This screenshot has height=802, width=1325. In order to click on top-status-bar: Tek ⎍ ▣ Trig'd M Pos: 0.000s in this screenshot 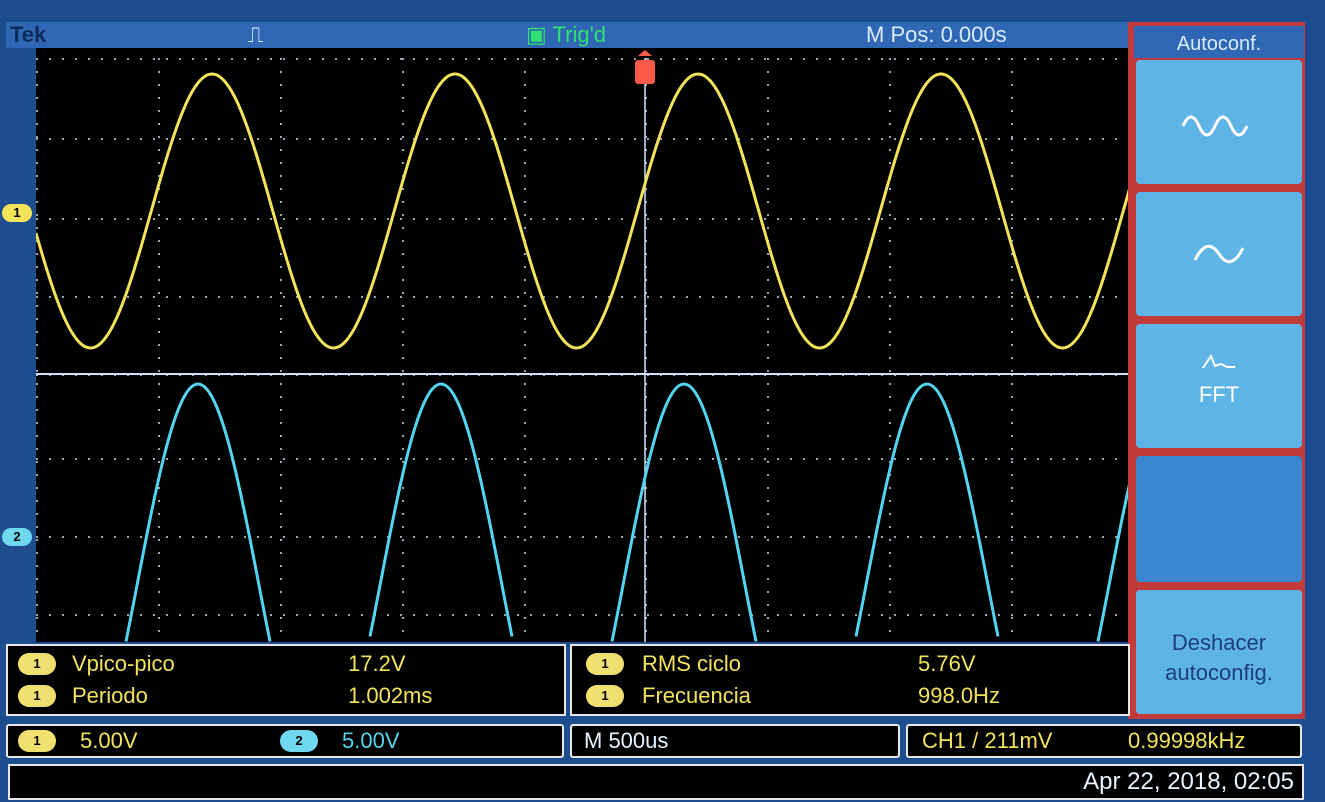, I will do `click(567, 35)`.